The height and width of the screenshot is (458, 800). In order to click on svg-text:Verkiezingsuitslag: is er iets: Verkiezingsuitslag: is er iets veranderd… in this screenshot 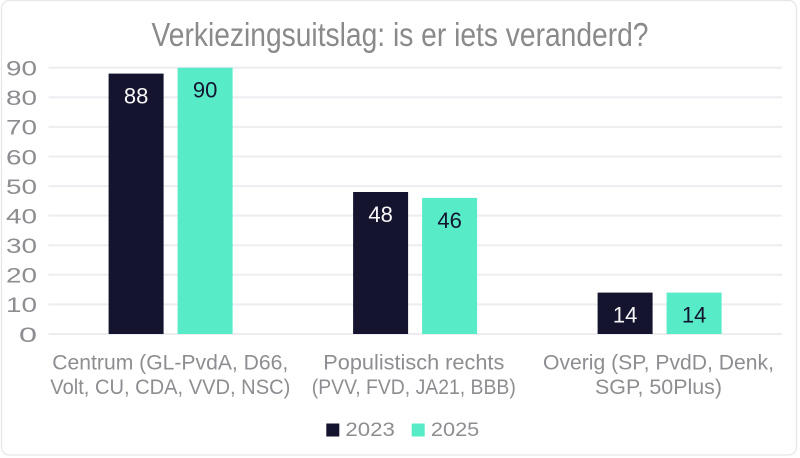, I will do `click(400, 35)`.